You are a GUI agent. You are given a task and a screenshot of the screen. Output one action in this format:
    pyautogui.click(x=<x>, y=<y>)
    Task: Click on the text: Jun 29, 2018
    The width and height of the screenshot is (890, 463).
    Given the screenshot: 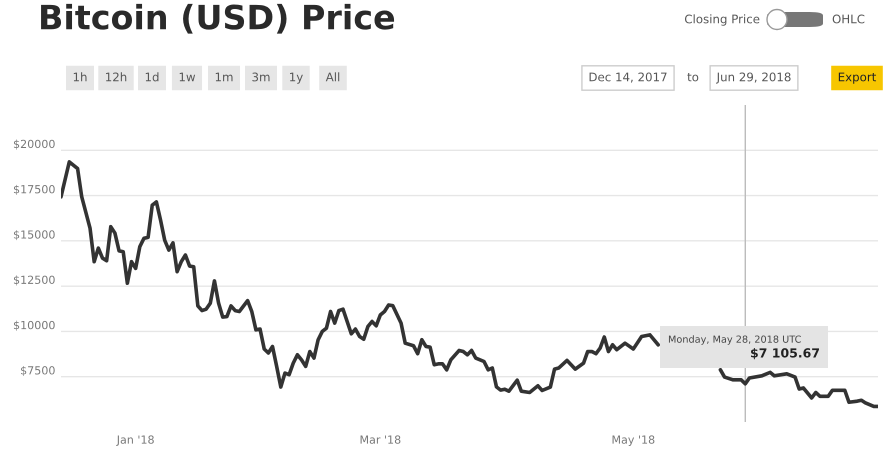 What is the action you would take?
    pyautogui.click(x=753, y=78)
    